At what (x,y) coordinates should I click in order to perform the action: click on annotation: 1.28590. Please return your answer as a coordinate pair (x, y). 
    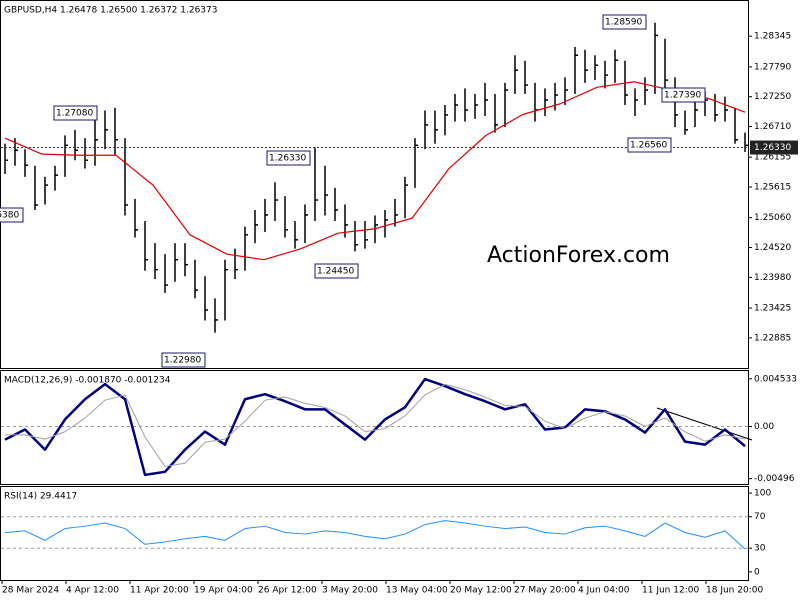
    Looking at the image, I should click on (623, 23).